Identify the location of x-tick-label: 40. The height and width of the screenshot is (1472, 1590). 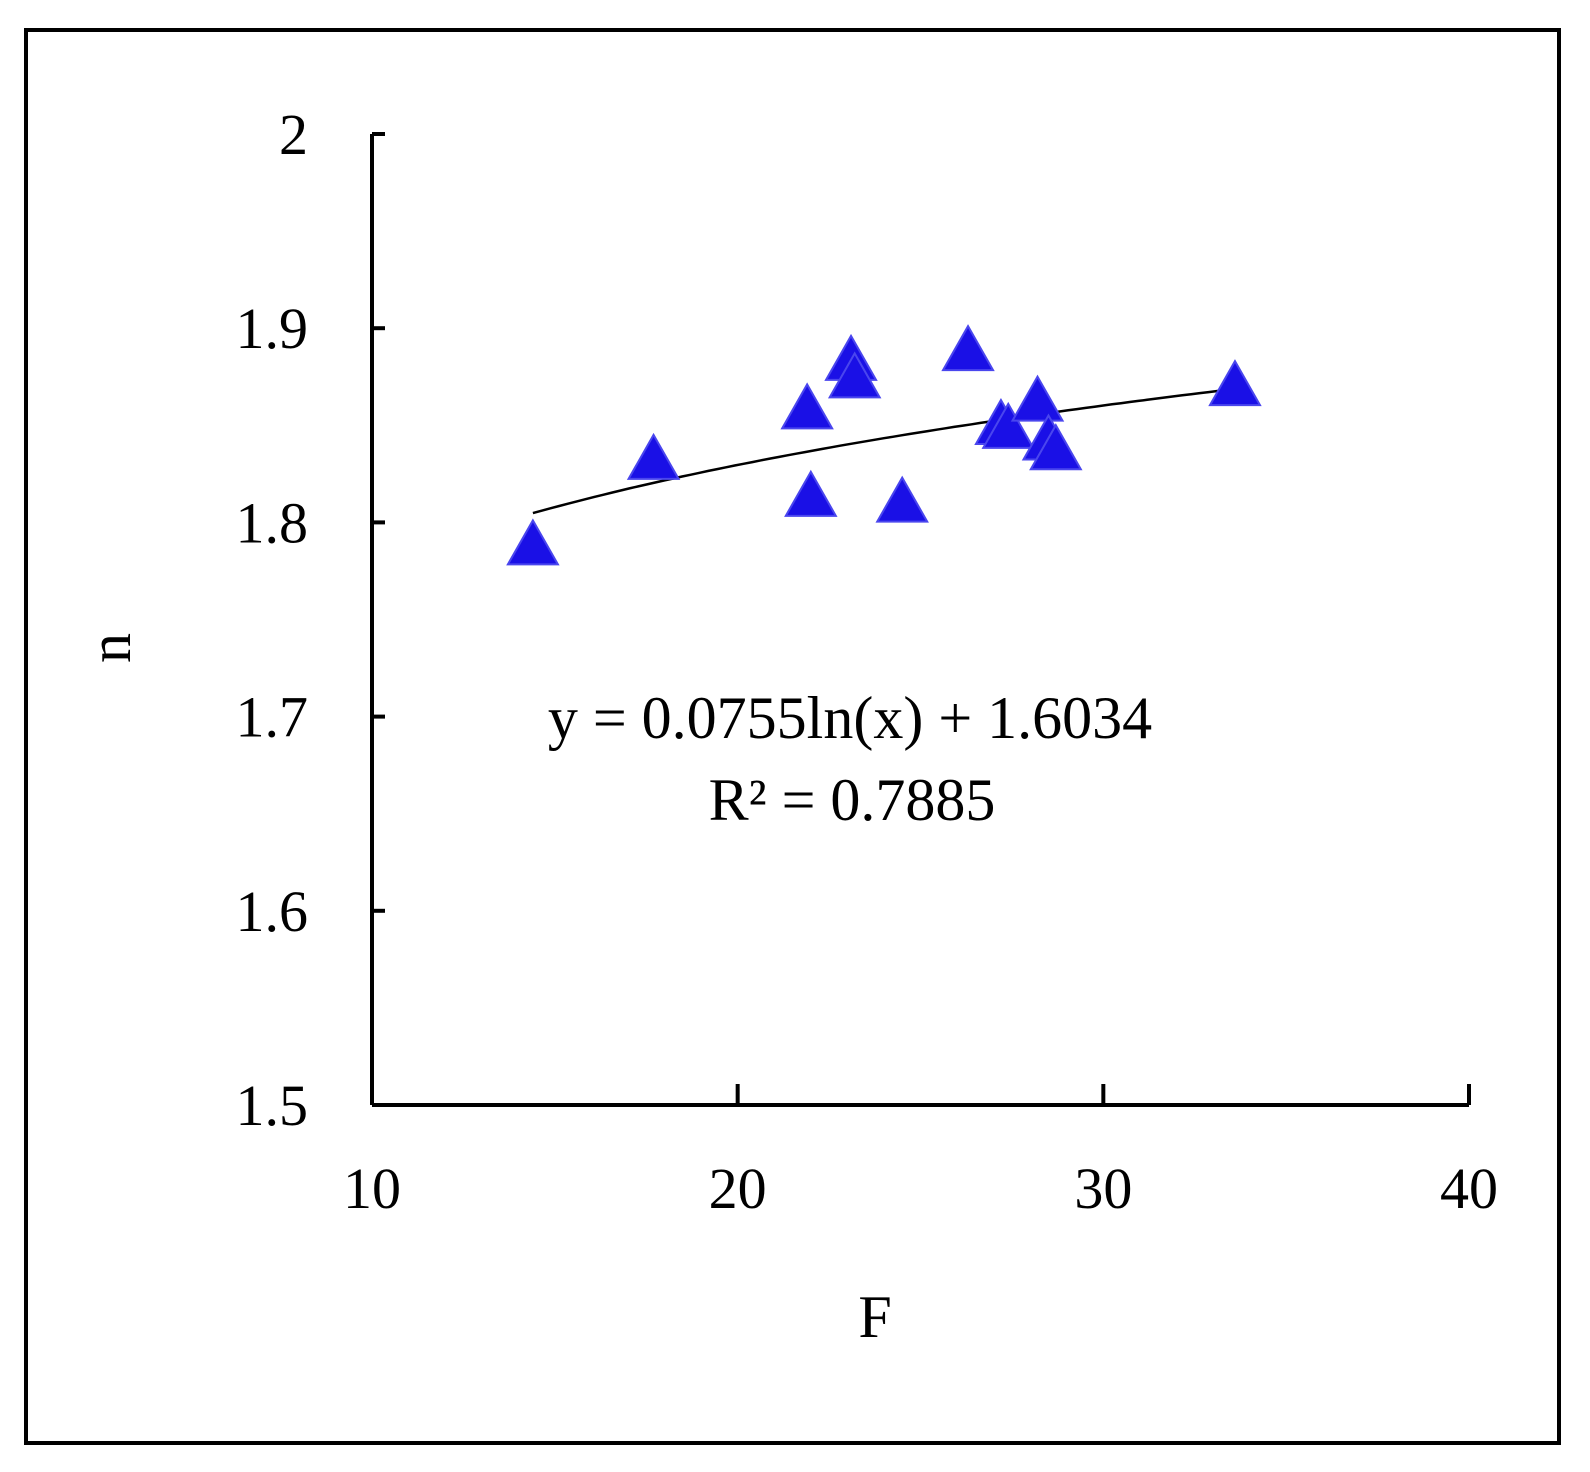
(1469, 1188).